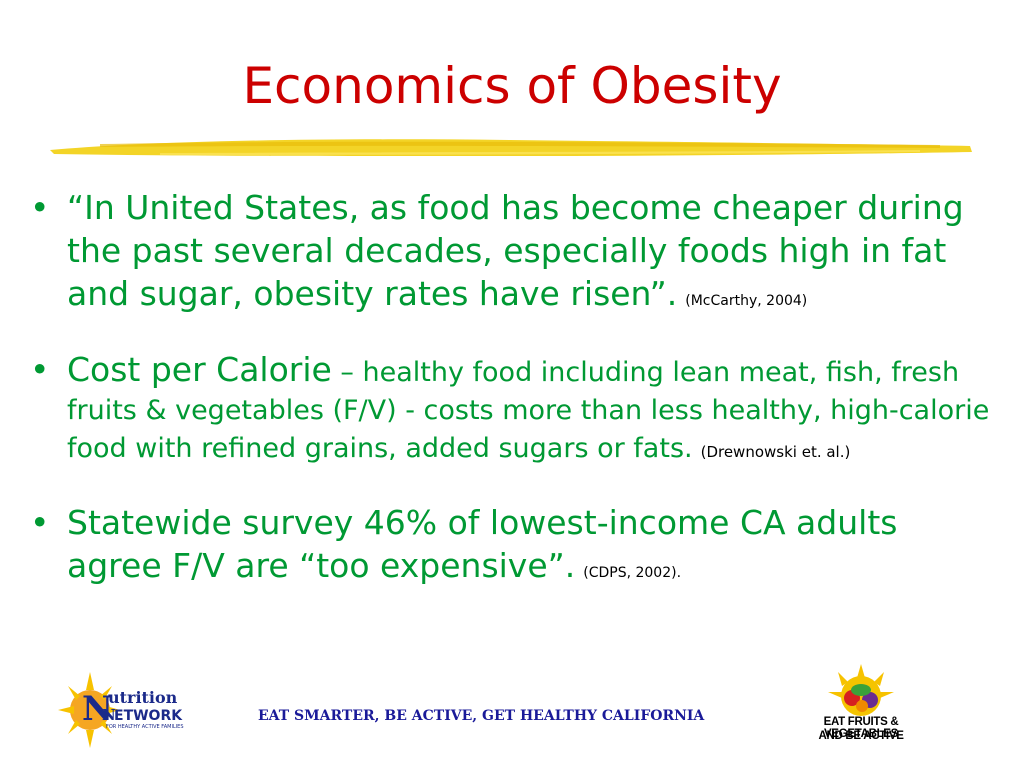  I want to click on logo-initial-n-2: N, so click(109, 715).